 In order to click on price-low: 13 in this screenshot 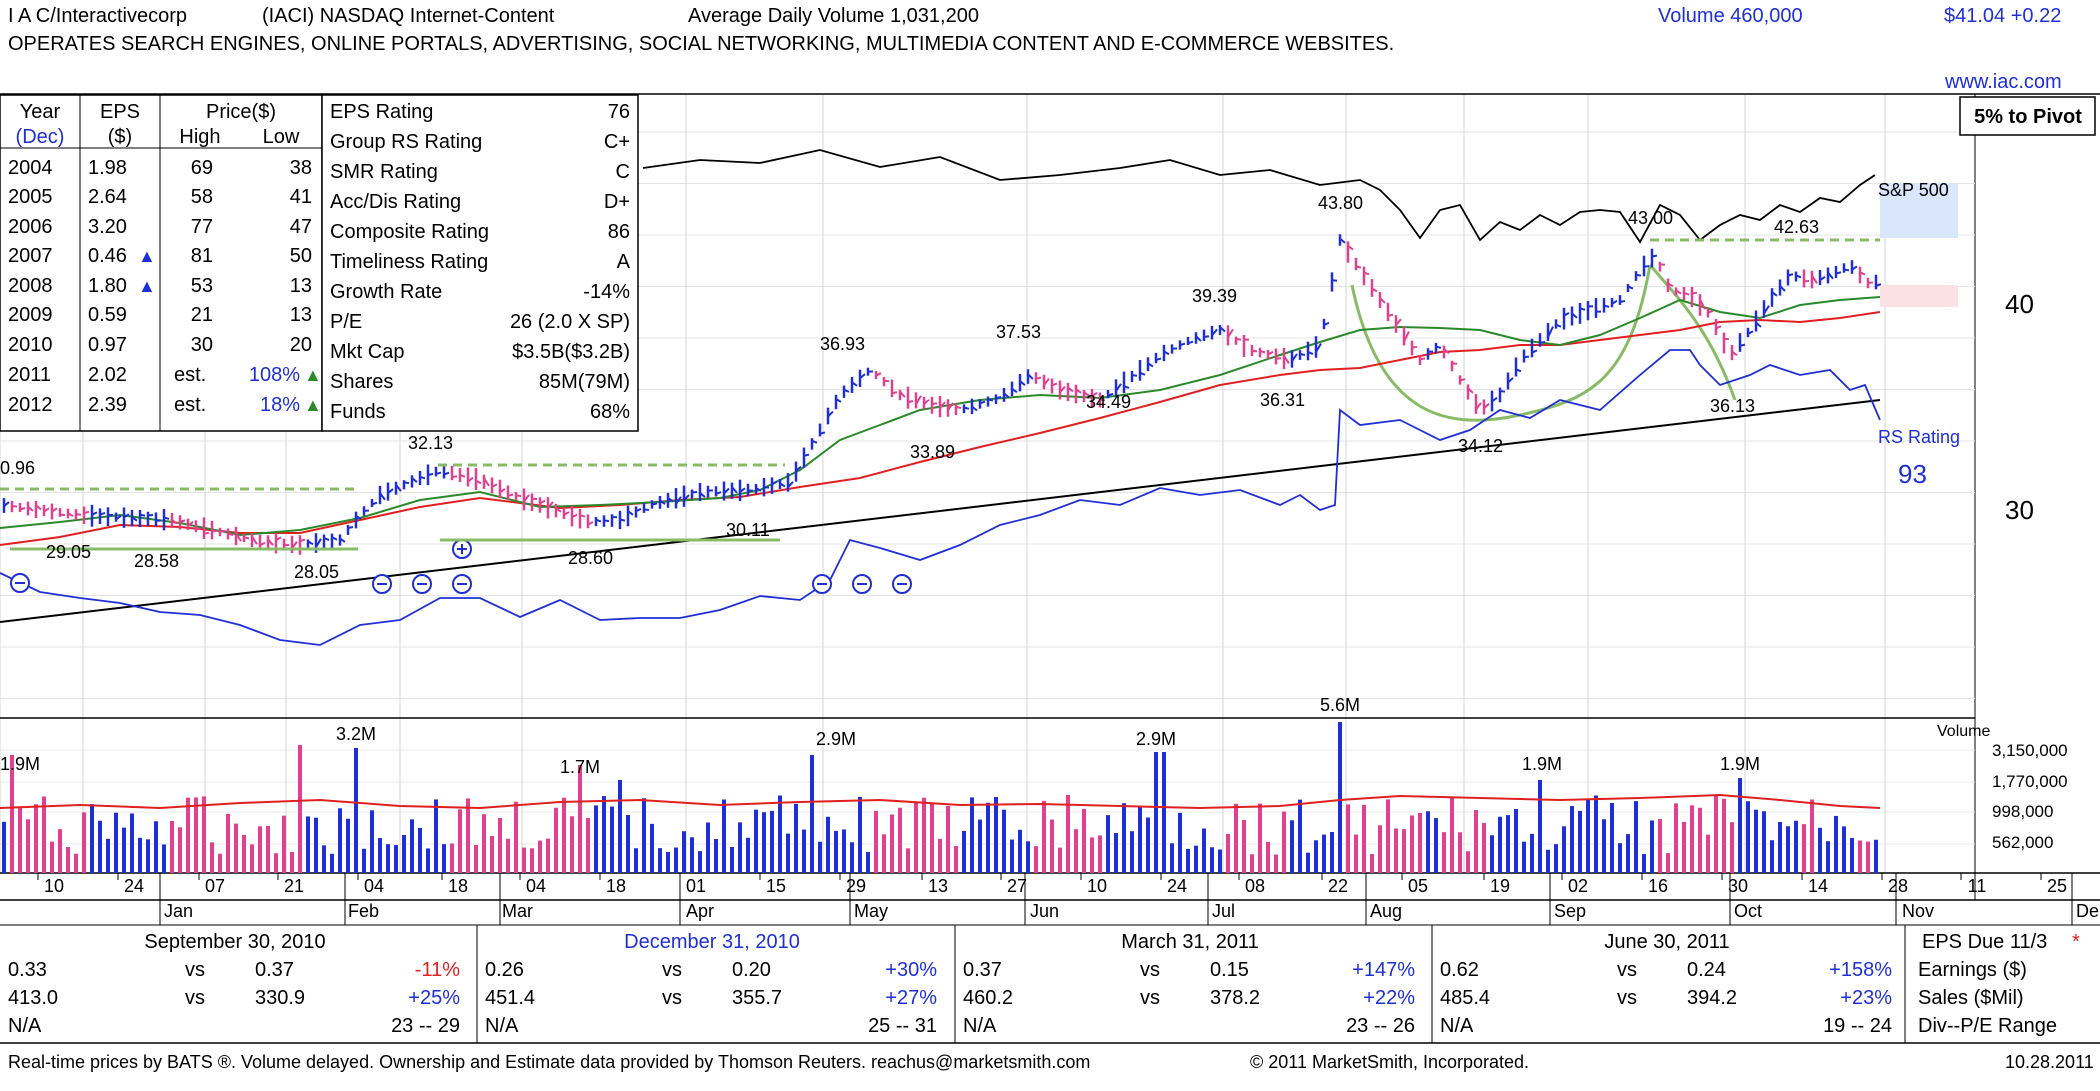, I will do `click(301, 286)`.